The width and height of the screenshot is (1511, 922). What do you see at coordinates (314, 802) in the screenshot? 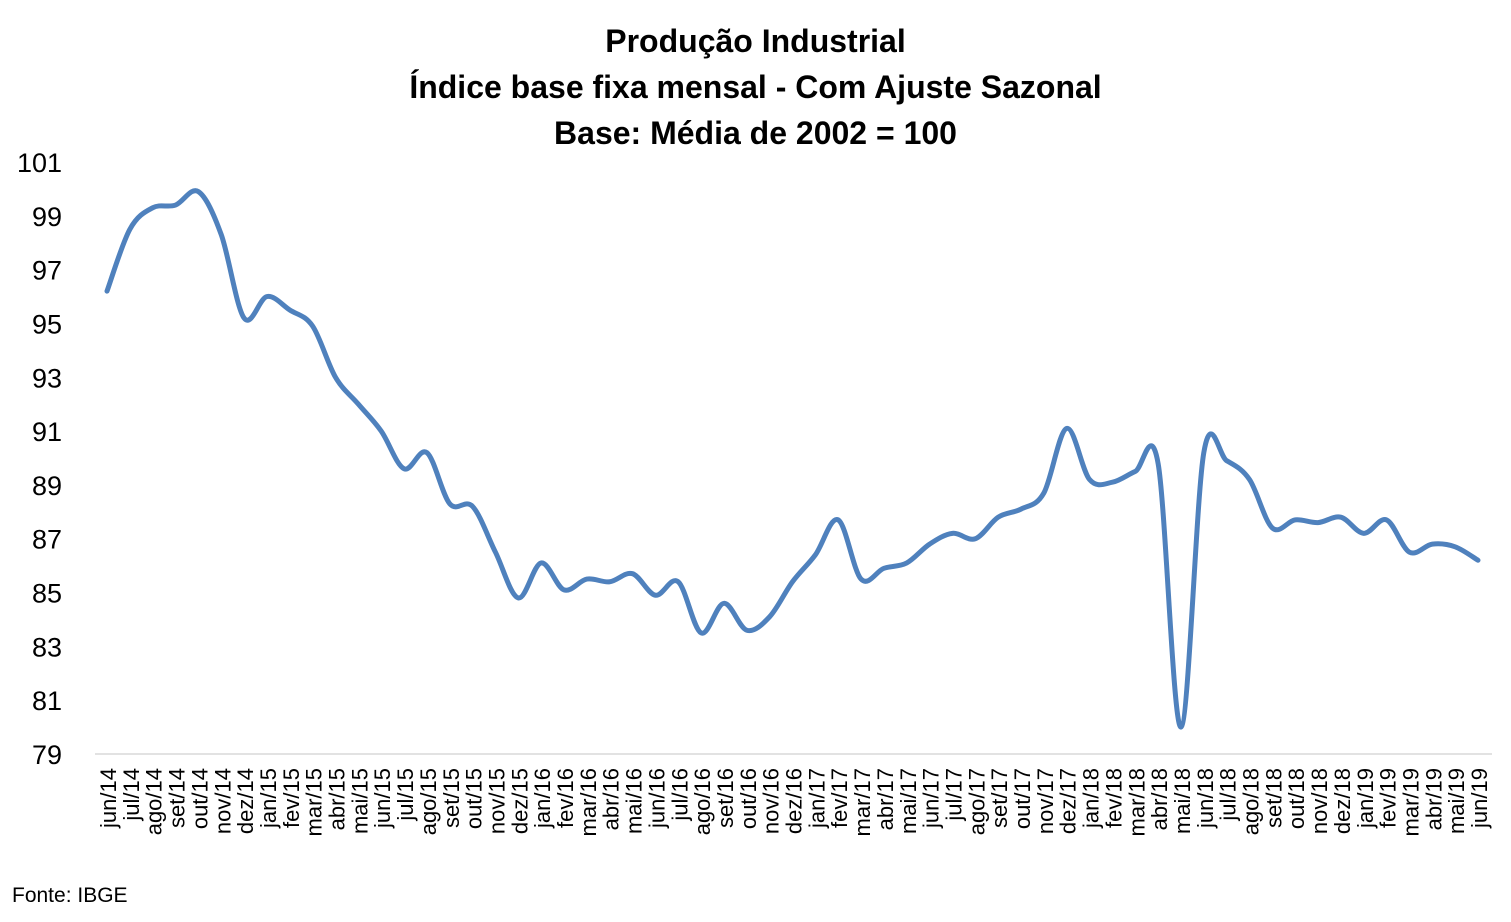
I see `x-tick-label: mar/15` at bounding box center [314, 802].